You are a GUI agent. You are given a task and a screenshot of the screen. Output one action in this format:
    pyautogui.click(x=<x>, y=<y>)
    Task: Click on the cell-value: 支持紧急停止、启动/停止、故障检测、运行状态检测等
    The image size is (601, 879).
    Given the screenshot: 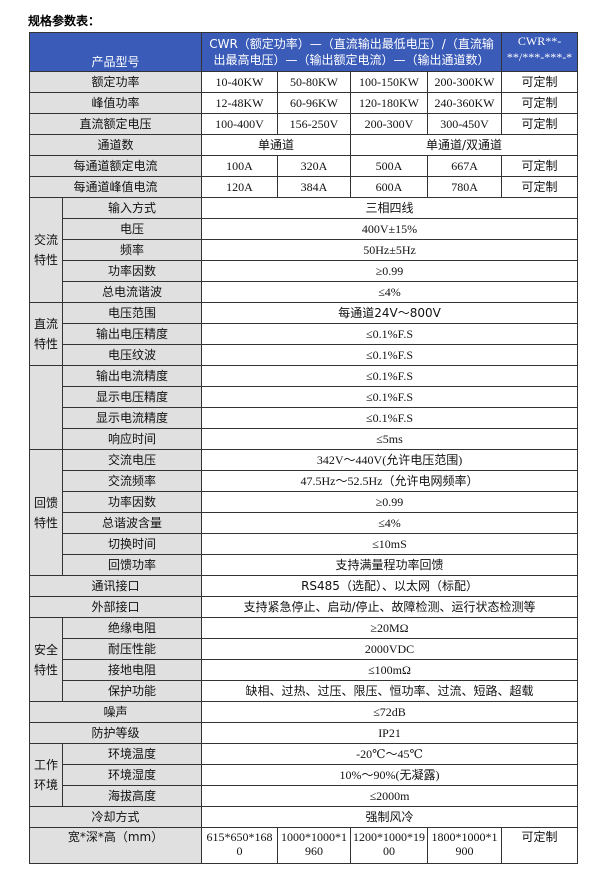 What is the action you would take?
    pyautogui.click(x=390, y=607)
    